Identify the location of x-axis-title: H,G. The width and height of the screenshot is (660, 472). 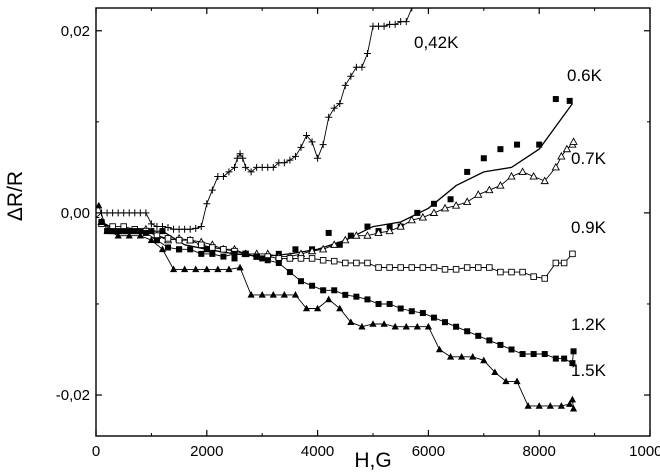
(372, 460).